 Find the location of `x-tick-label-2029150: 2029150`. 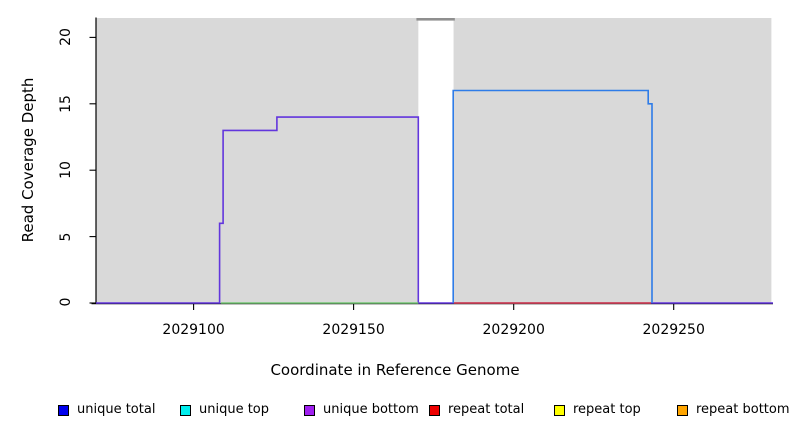

x-tick-label-2029150: 2029150 is located at coordinates (353, 330).